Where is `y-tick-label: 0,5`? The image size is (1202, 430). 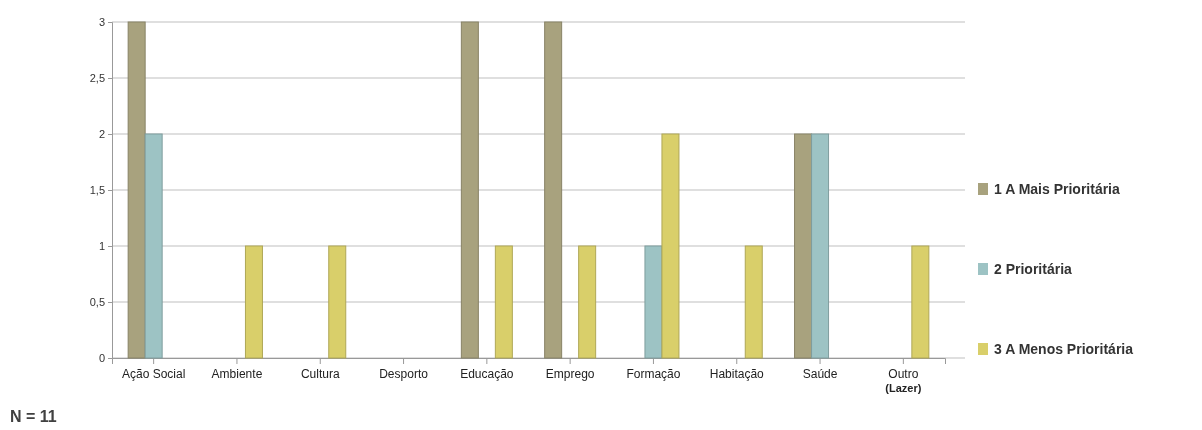
y-tick-label: 0,5 is located at coordinates (97, 302).